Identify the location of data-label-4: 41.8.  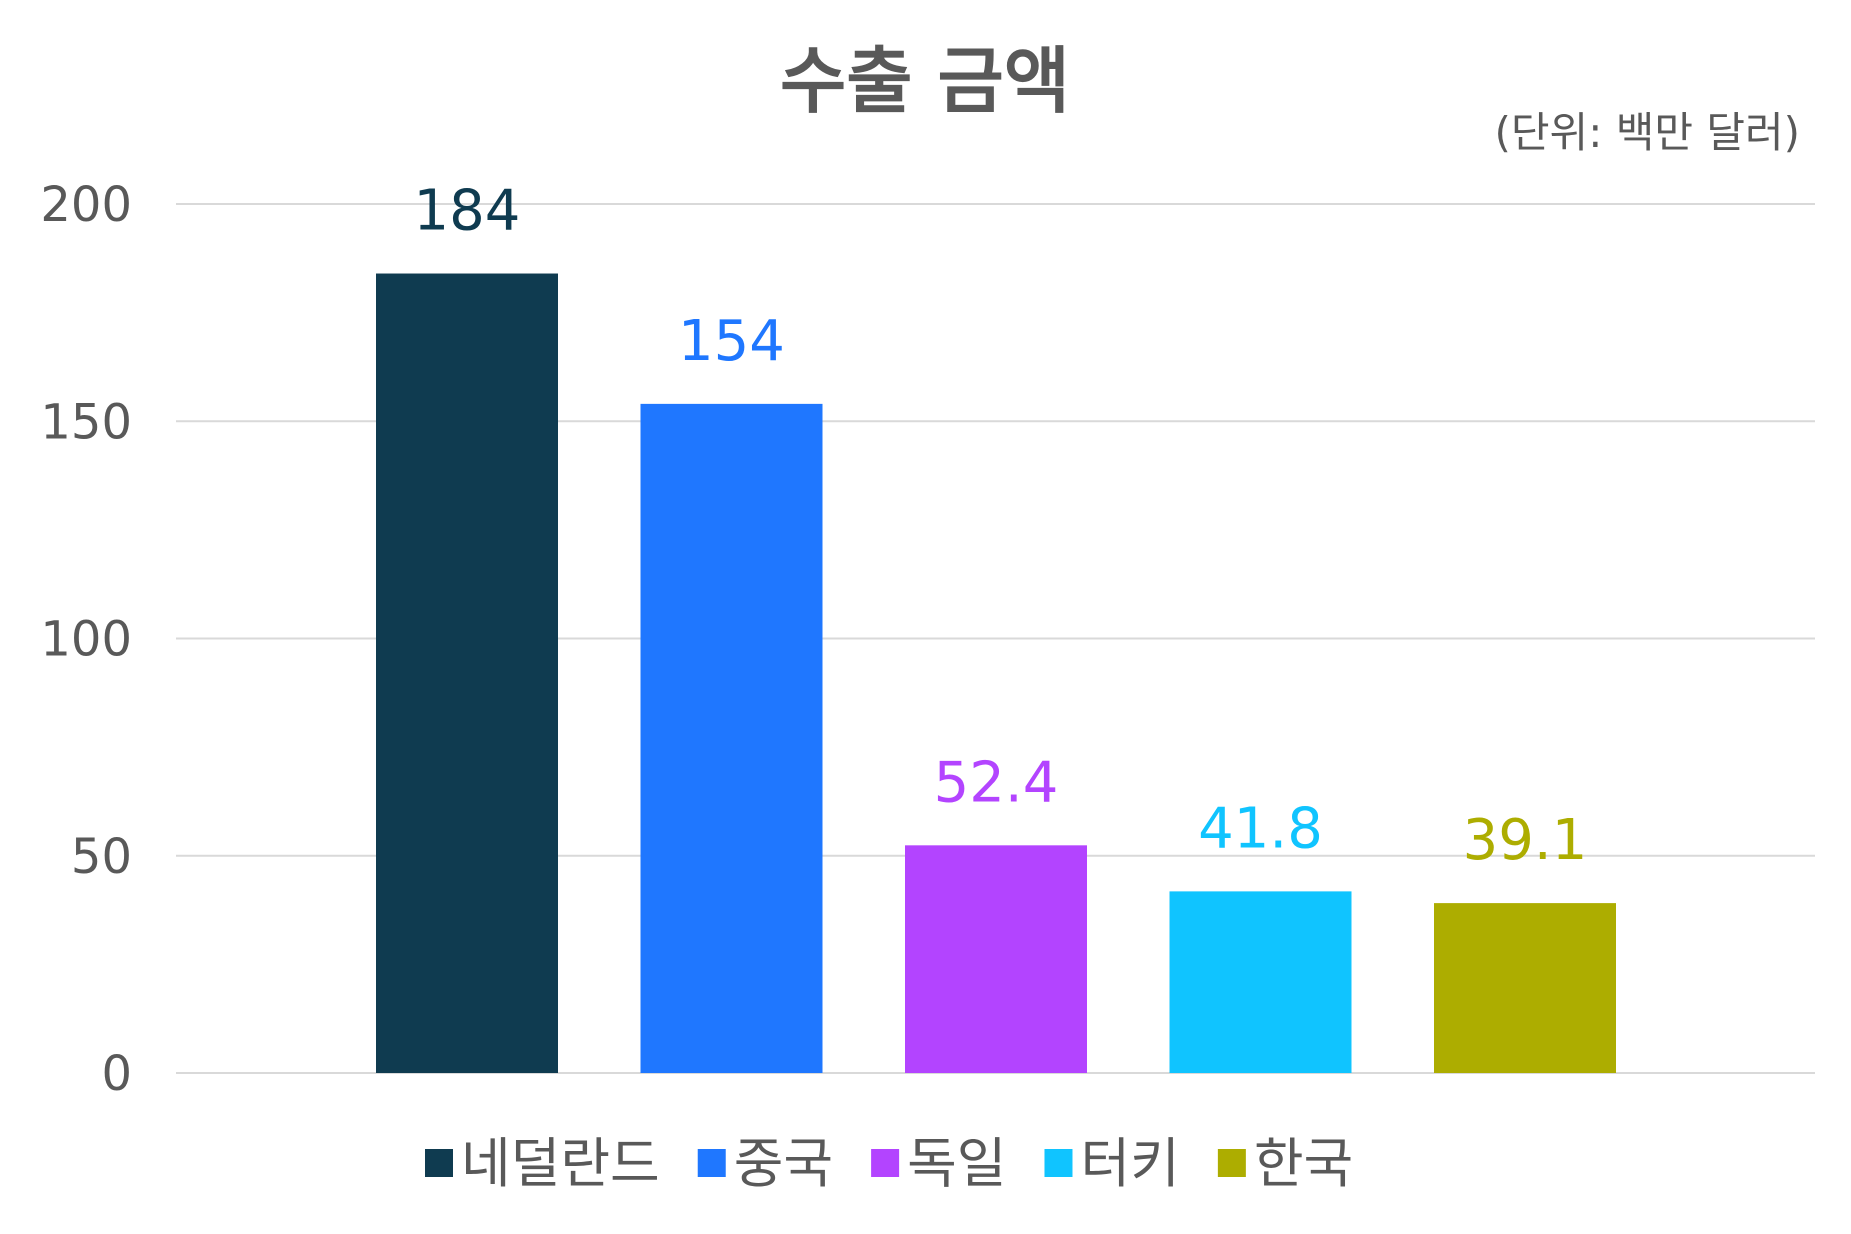
(1260, 828).